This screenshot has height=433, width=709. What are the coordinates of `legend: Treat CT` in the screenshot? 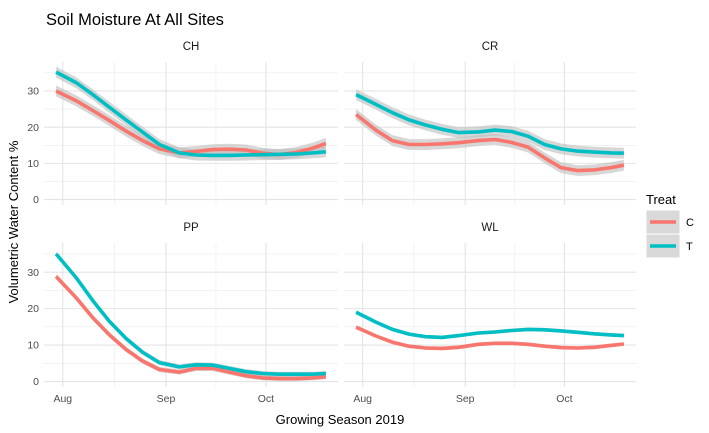 It's located at (669, 225).